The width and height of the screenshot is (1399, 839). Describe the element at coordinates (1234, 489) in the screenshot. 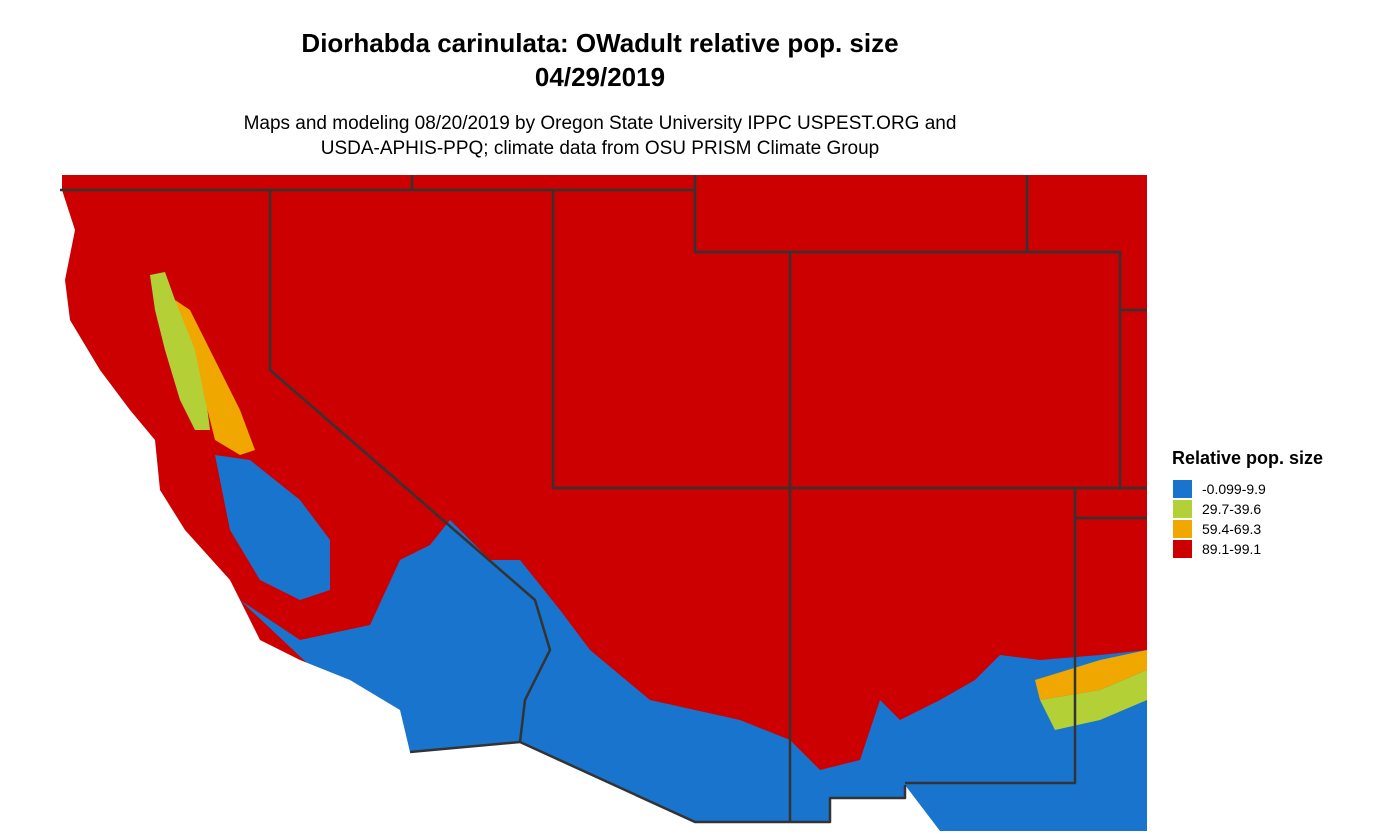

I see `legend-label: -0.099-9.9` at that location.